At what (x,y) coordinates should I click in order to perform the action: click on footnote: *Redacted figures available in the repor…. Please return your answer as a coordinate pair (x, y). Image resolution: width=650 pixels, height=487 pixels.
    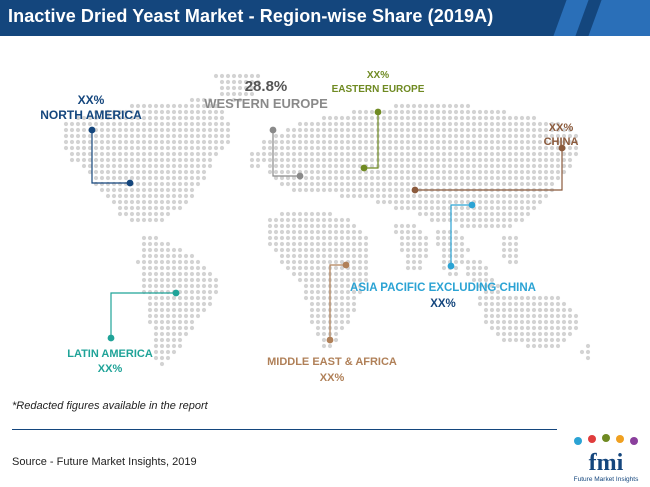
    Looking at the image, I should click on (110, 406).